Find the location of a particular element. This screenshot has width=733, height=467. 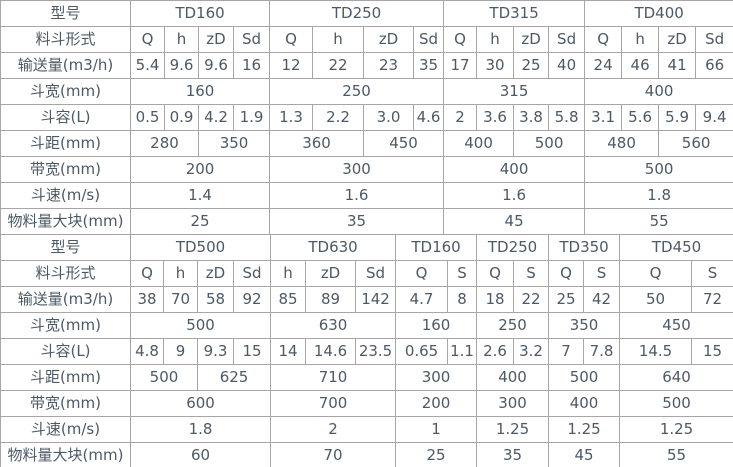

model-name-cell: TD160 is located at coordinates (200, 13).